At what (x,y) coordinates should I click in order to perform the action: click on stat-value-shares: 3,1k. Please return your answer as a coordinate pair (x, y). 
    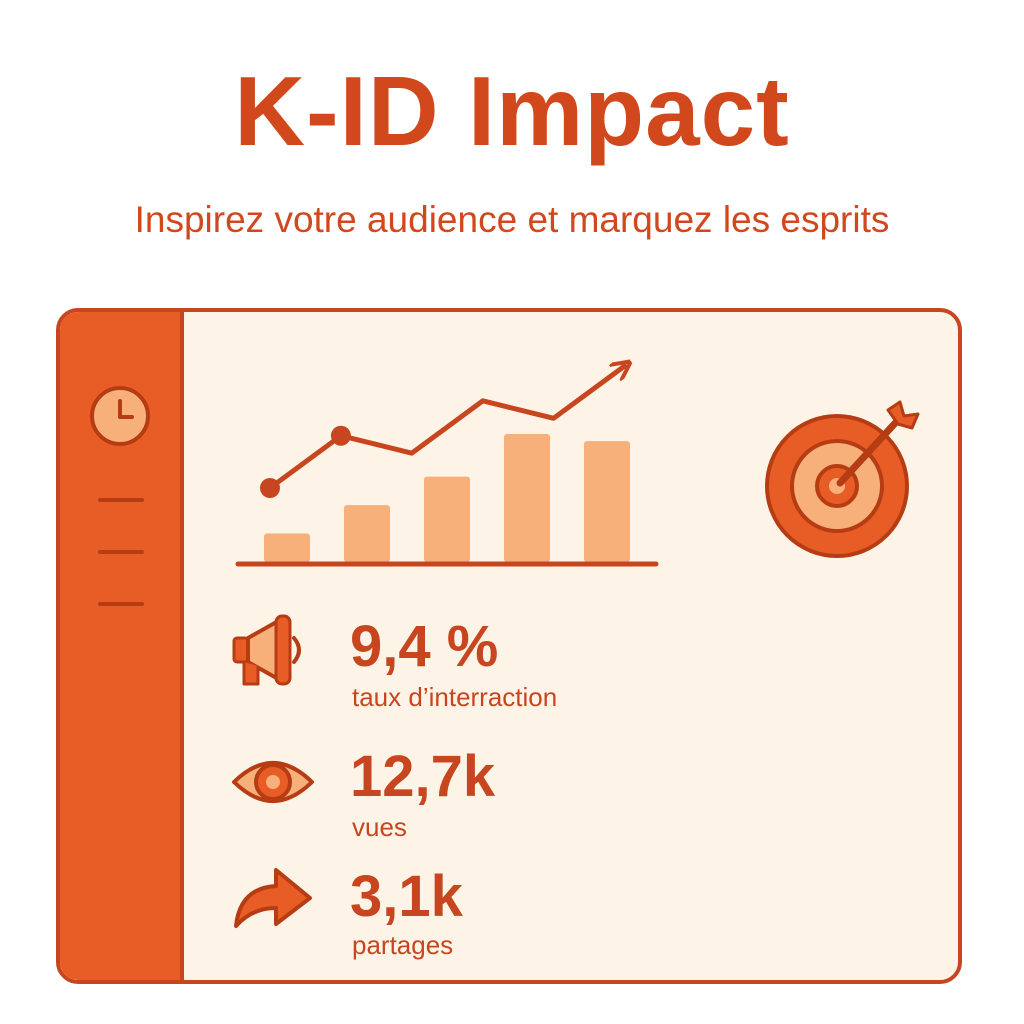
    Looking at the image, I should click on (406, 896).